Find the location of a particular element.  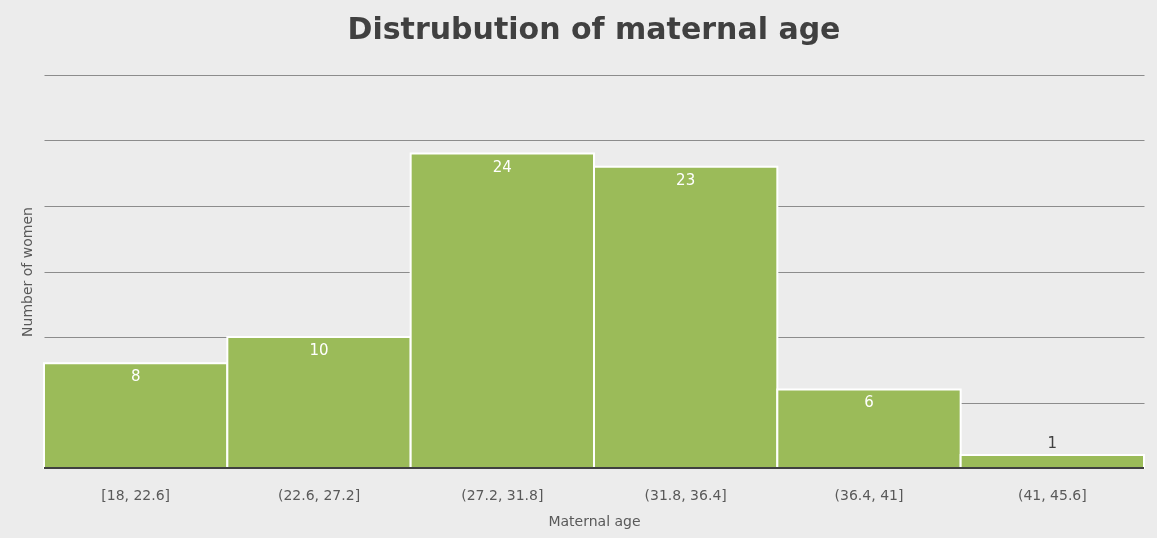

x-tick-label: [18, 22.6] is located at coordinates (136, 494).